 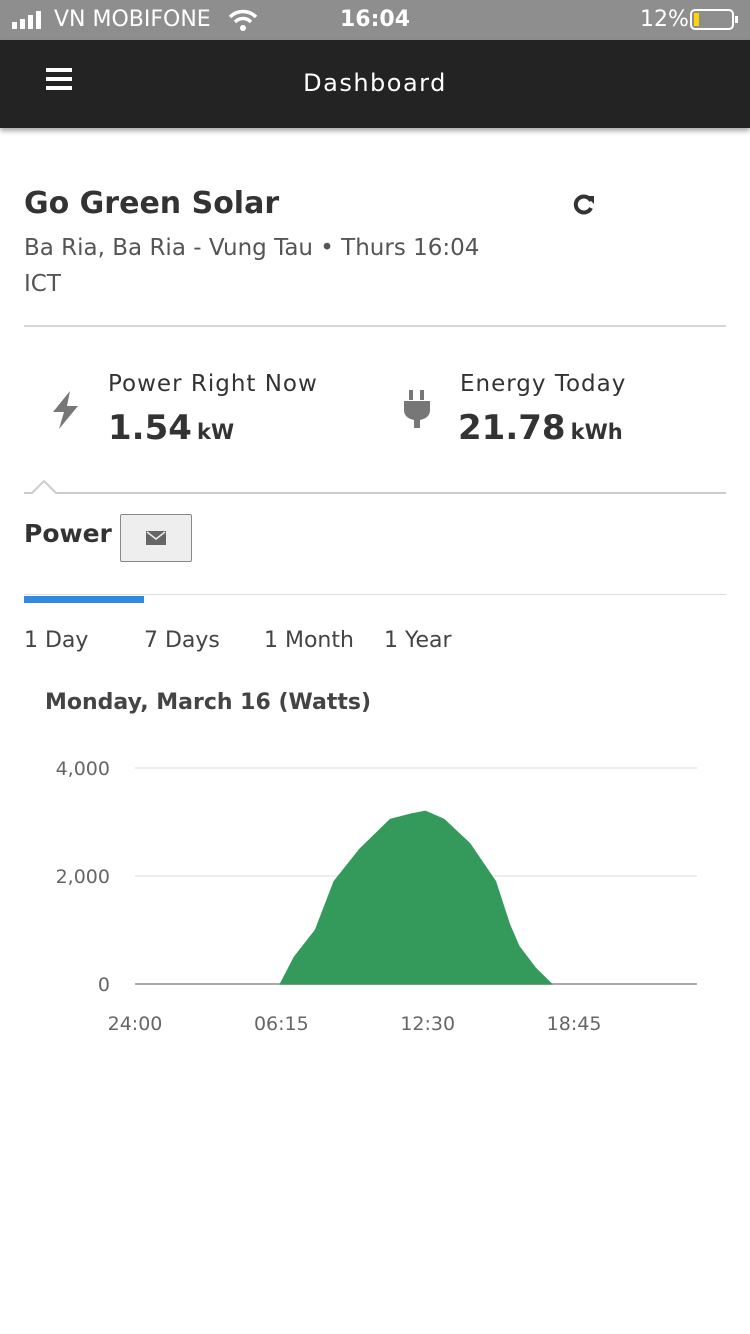 What do you see at coordinates (309, 640) in the screenshot?
I see `tab: 1 Month` at bounding box center [309, 640].